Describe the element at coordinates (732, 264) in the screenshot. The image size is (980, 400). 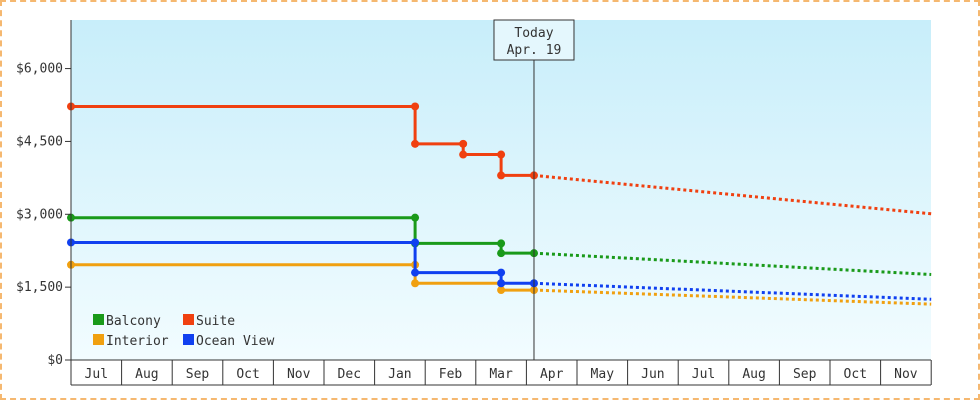
I see `forecast-line-balcony` at that location.